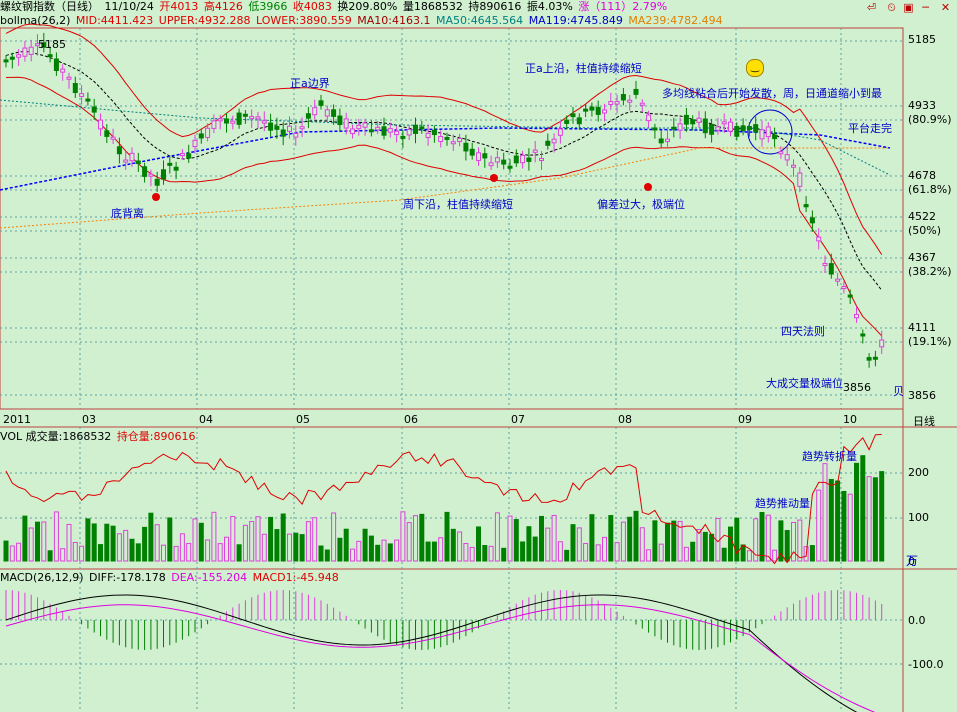 This screenshot has height=712, width=957. What do you see at coordinates (945, 7) in the screenshot?
I see `close-icon: ✕` at bounding box center [945, 7].